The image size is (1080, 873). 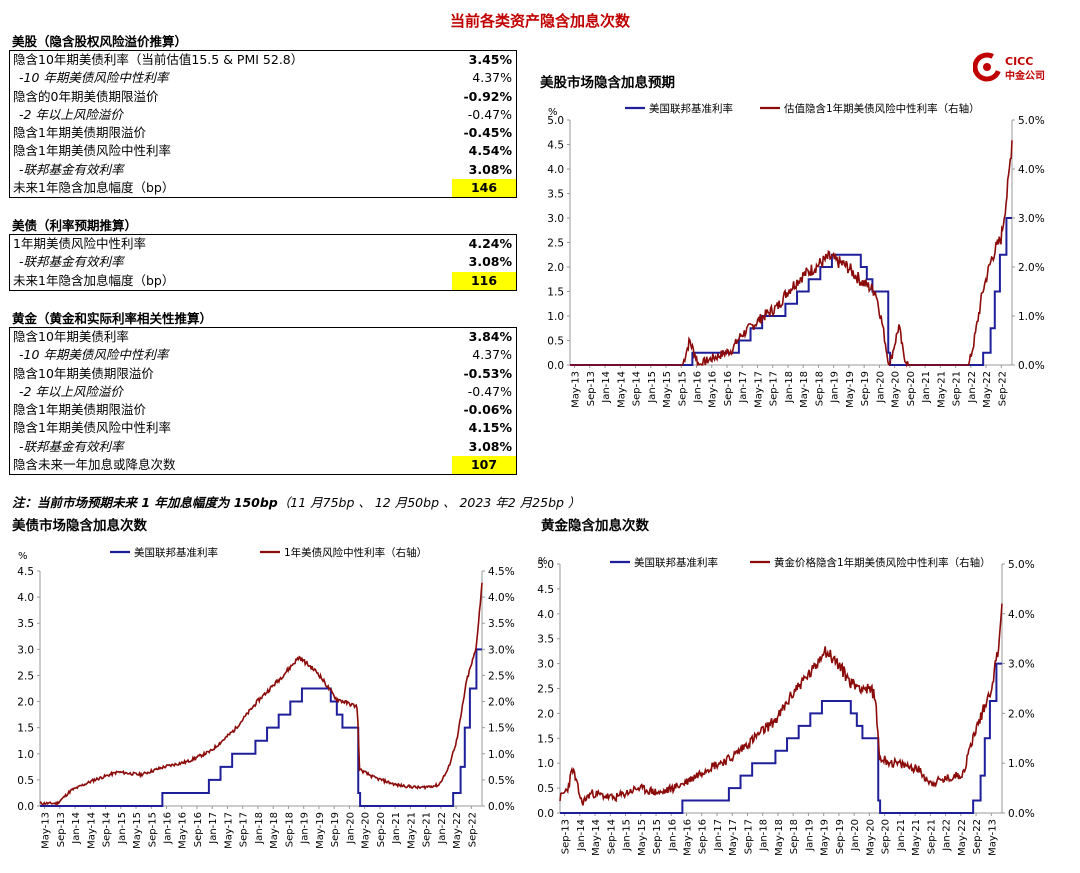 What do you see at coordinates (607, 83) in the screenshot?
I see `chart-title-equity: 美股市场隐含加息预期` at bounding box center [607, 83].